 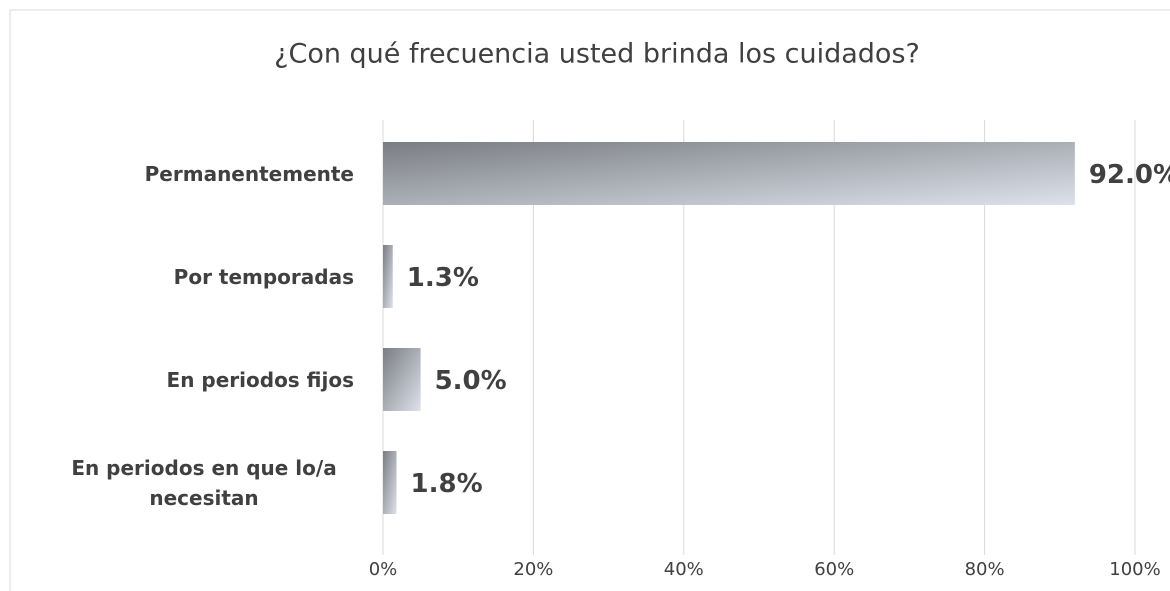 I want to click on data-label: 1.8%, so click(x=447, y=484).